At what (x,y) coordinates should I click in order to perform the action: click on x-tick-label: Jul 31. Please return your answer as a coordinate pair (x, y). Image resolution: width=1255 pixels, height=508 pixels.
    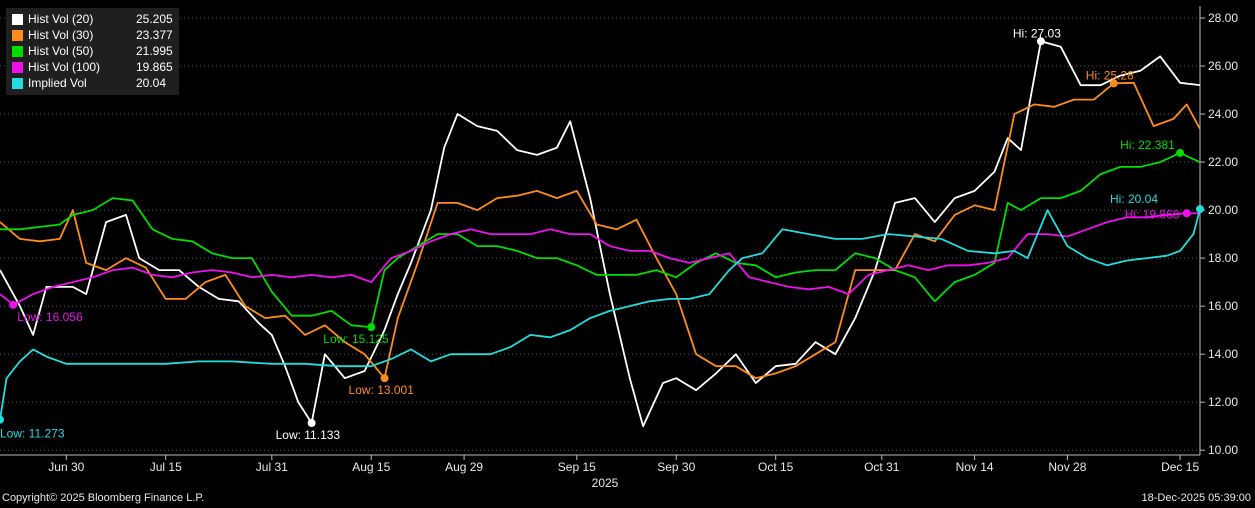
    Looking at the image, I should click on (272, 467).